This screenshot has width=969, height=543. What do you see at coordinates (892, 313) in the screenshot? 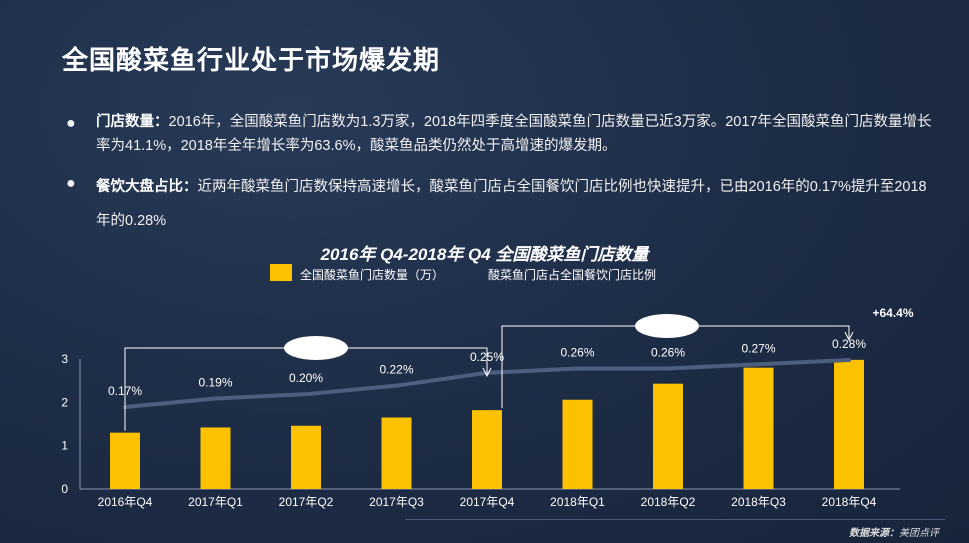
I see `growth-annotation: +64.4%` at bounding box center [892, 313].